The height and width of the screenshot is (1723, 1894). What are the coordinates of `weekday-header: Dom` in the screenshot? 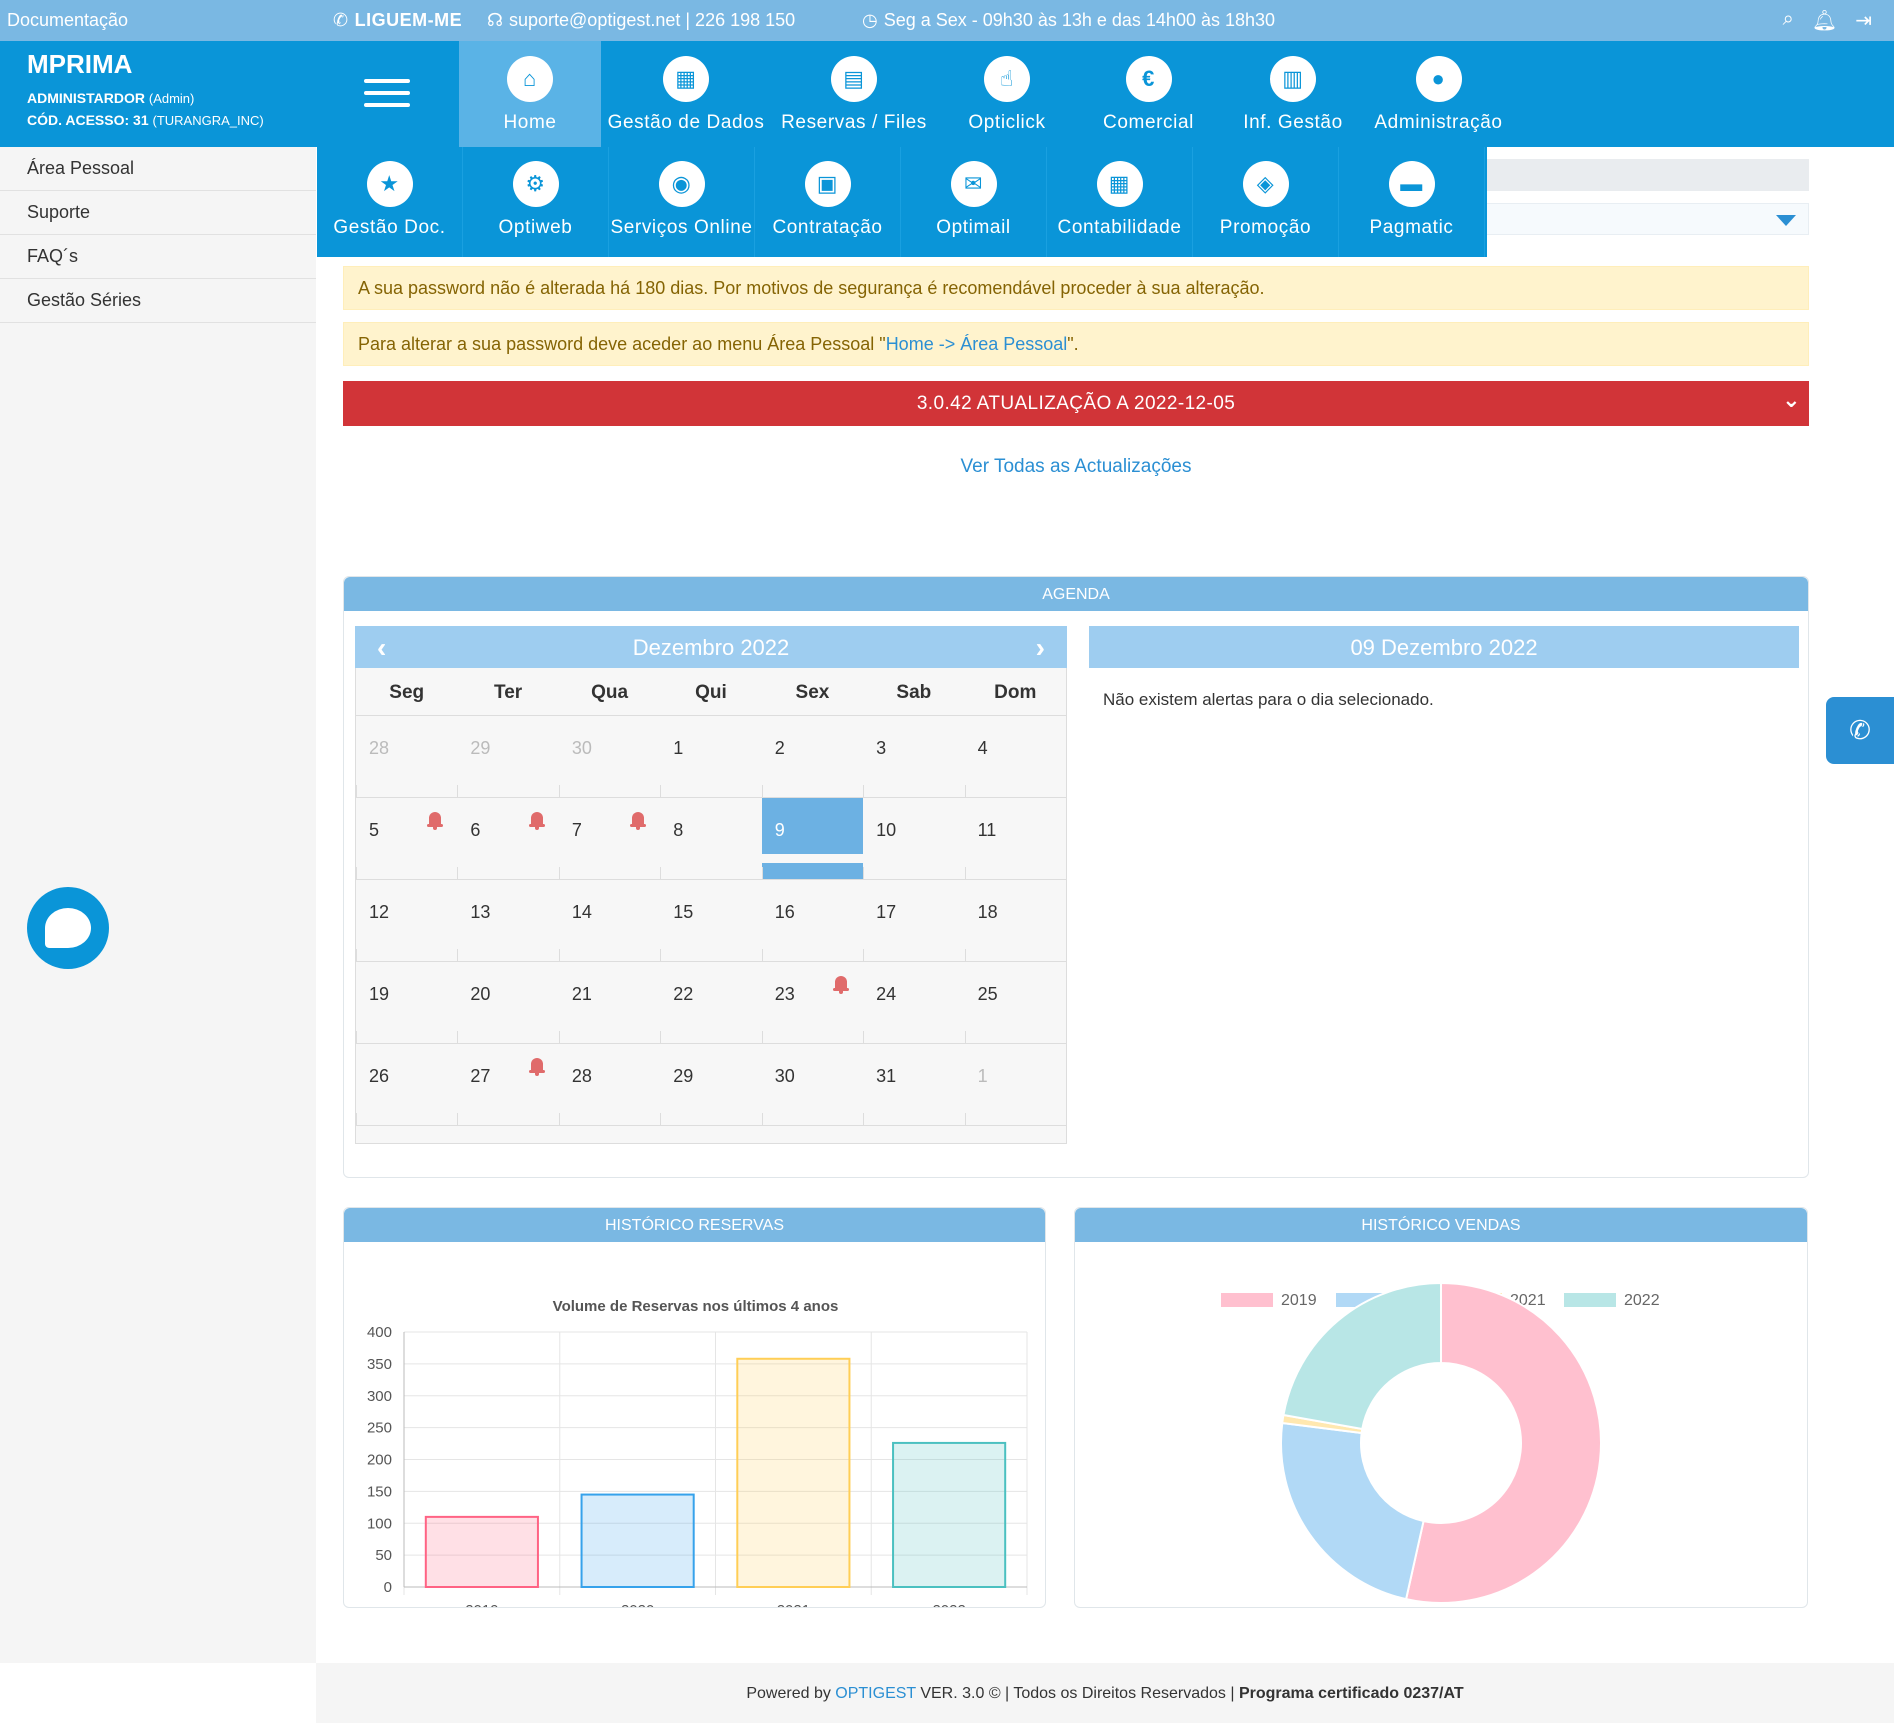 It's located at (1015, 692).